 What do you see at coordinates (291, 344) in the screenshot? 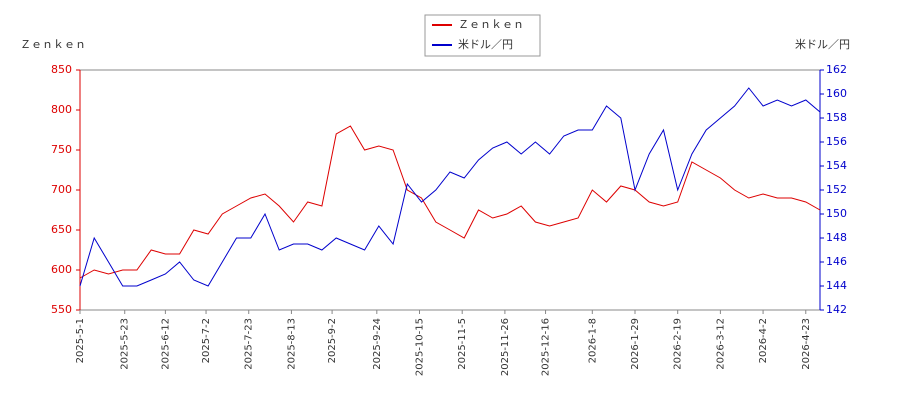
I see `x-tick-label: 2025-8-13` at bounding box center [291, 344].